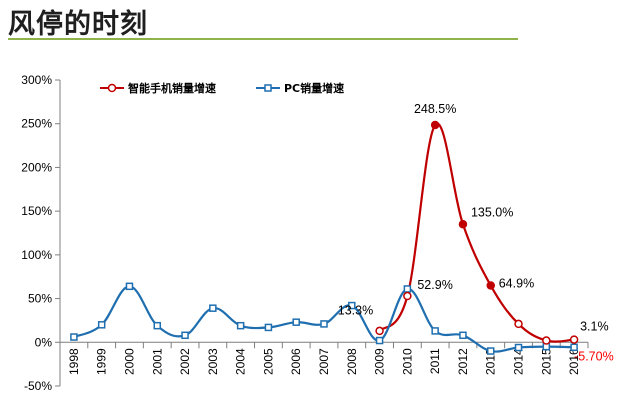  I want to click on x-tick-label: 2012, so click(463, 361).